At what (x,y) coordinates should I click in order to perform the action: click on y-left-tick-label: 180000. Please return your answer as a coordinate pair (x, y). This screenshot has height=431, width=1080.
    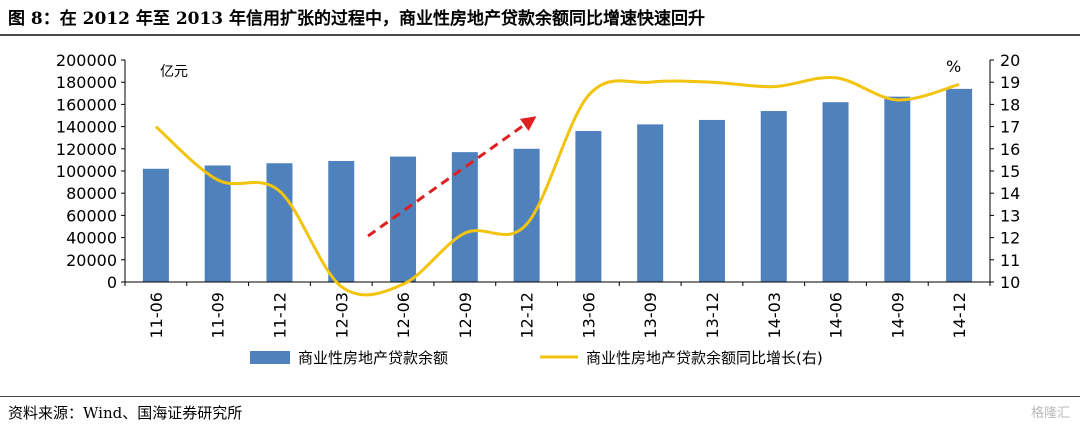
    Looking at the image, I should click on (86, 82).